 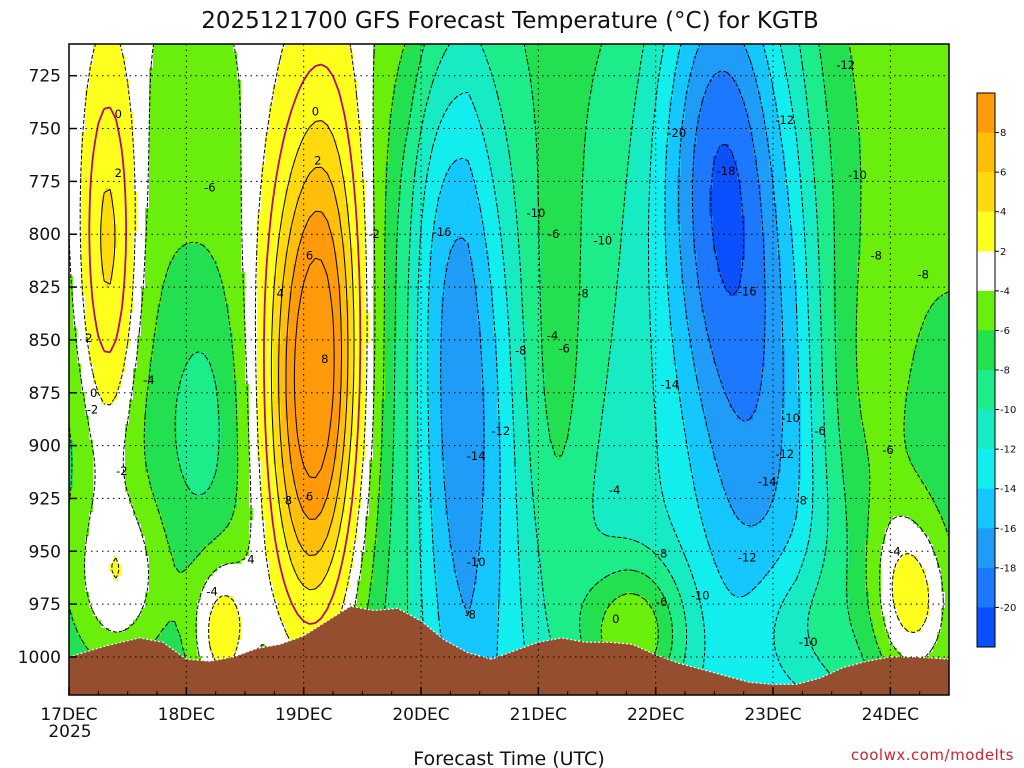 What do you see at coordinates (932, 755) in the screenshot?
I see `credit-text: coolwx.com/modelts` at bounding box center [932, 755].